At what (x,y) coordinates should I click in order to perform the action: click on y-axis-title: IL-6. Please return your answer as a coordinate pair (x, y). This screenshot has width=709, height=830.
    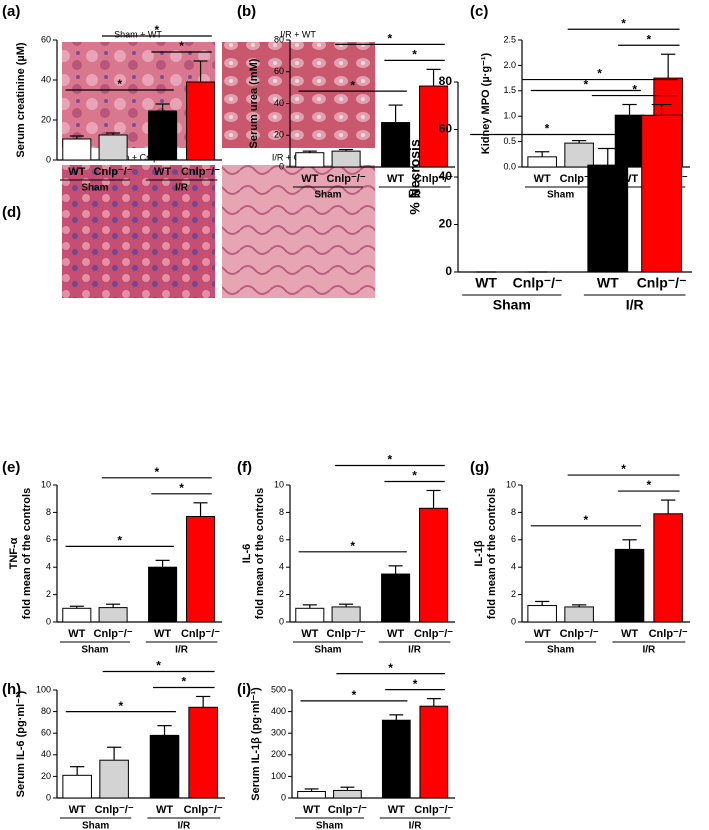
    Looking at the image, I should click on (247, 554).